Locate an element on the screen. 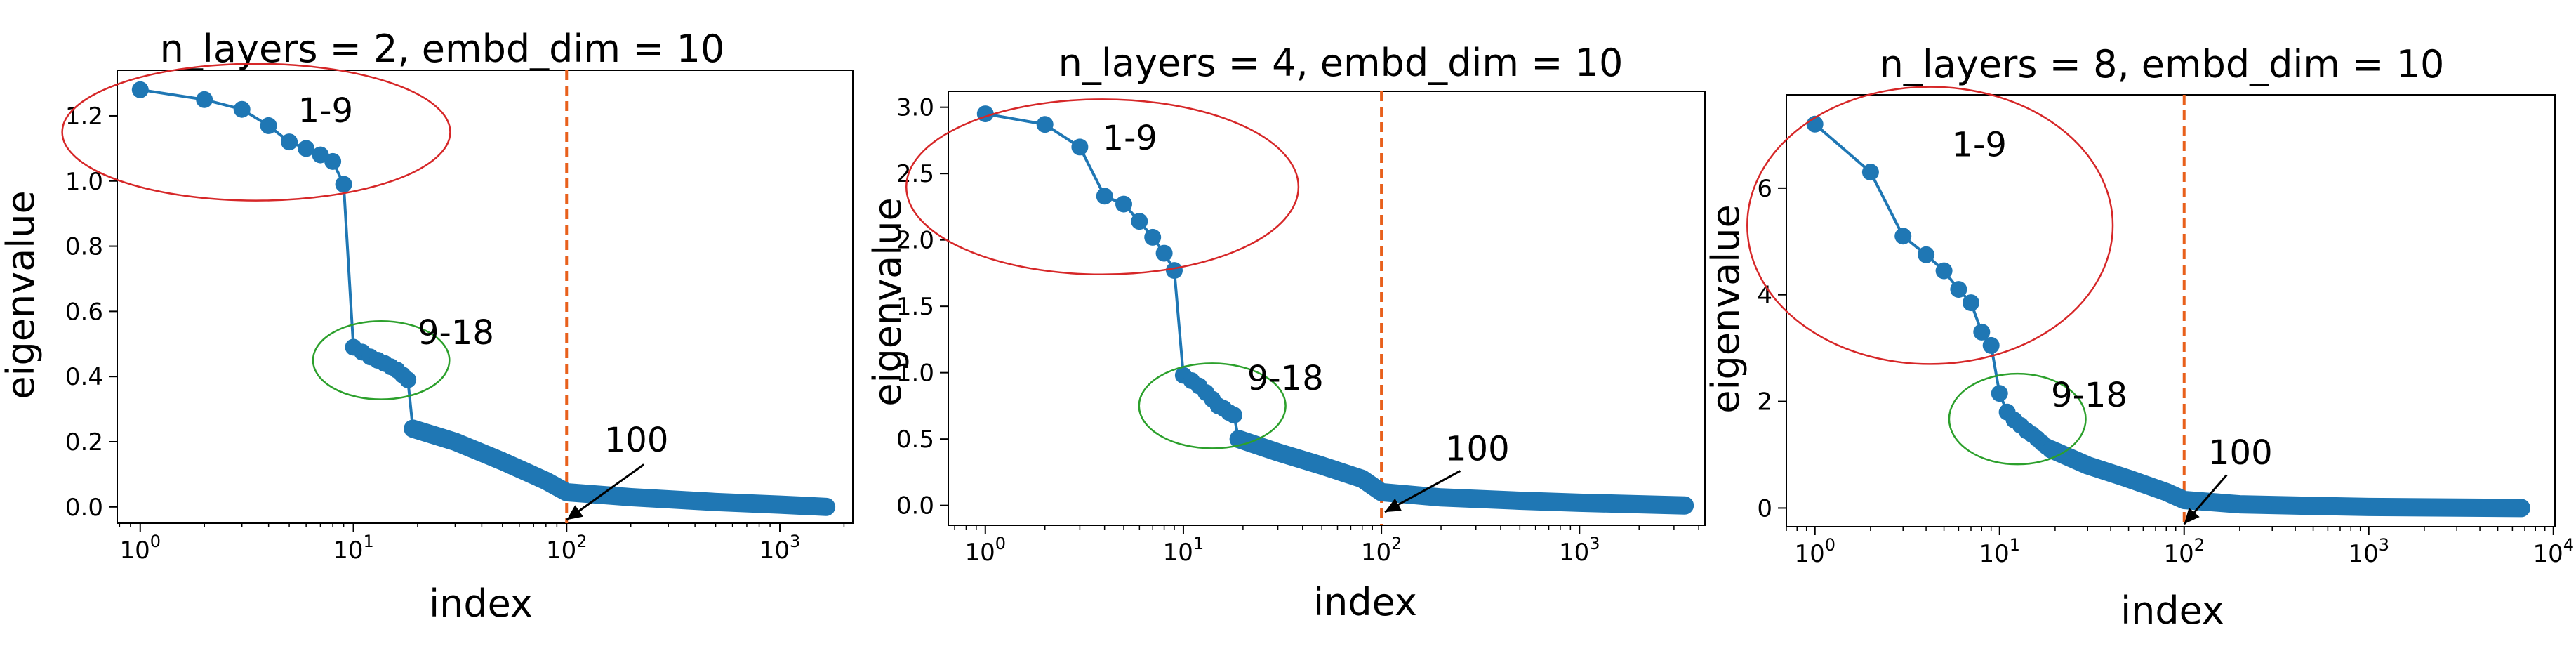  y-tick-label: 0.2 is located at coordinates (84, 442).